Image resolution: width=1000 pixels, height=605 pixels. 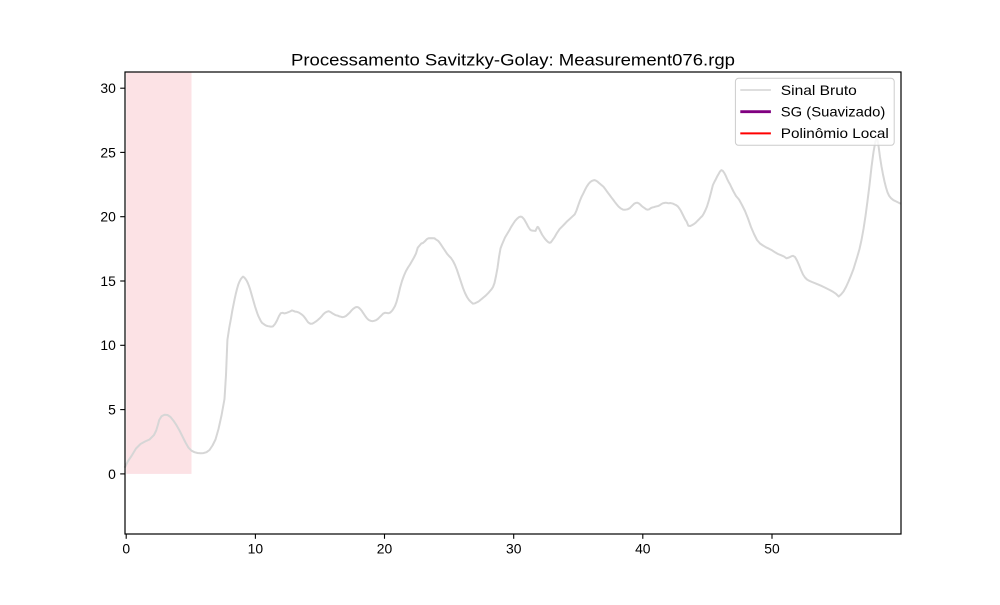 What do you see at coordinates (819, 90) in the screenshot?
I see `svg-text: Sinal Bruto` at bounding box center [819, 90].